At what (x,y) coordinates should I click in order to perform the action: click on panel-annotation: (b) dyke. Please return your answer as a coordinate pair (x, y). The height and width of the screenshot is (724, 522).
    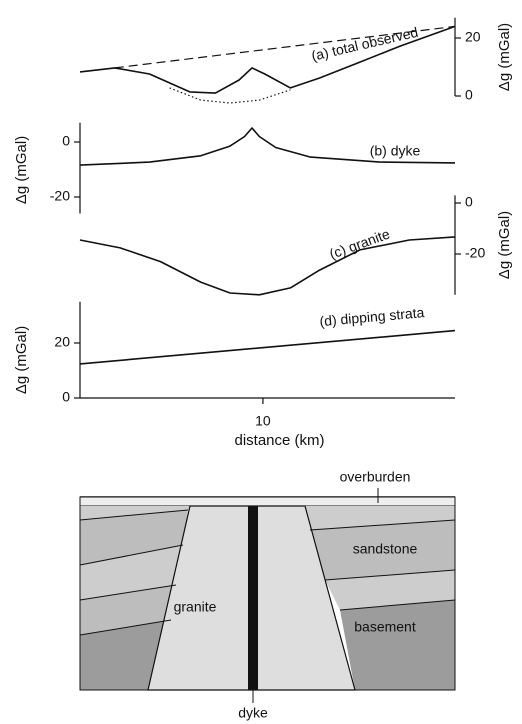
    Looking at the image, I should click on (395, 151).